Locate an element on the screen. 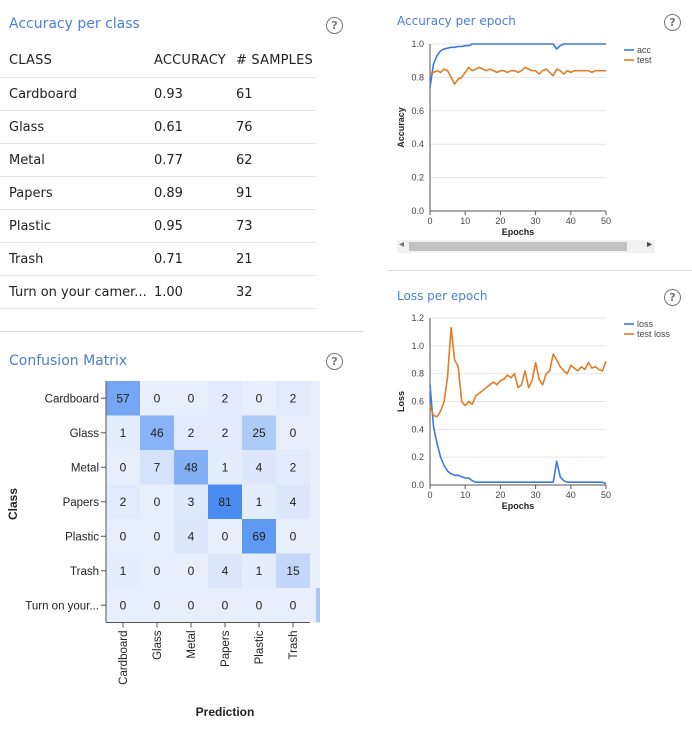 The width and height of the screenshot is (692, 733). matrix-cell-value: 81 is located at coordinates (225, 502).